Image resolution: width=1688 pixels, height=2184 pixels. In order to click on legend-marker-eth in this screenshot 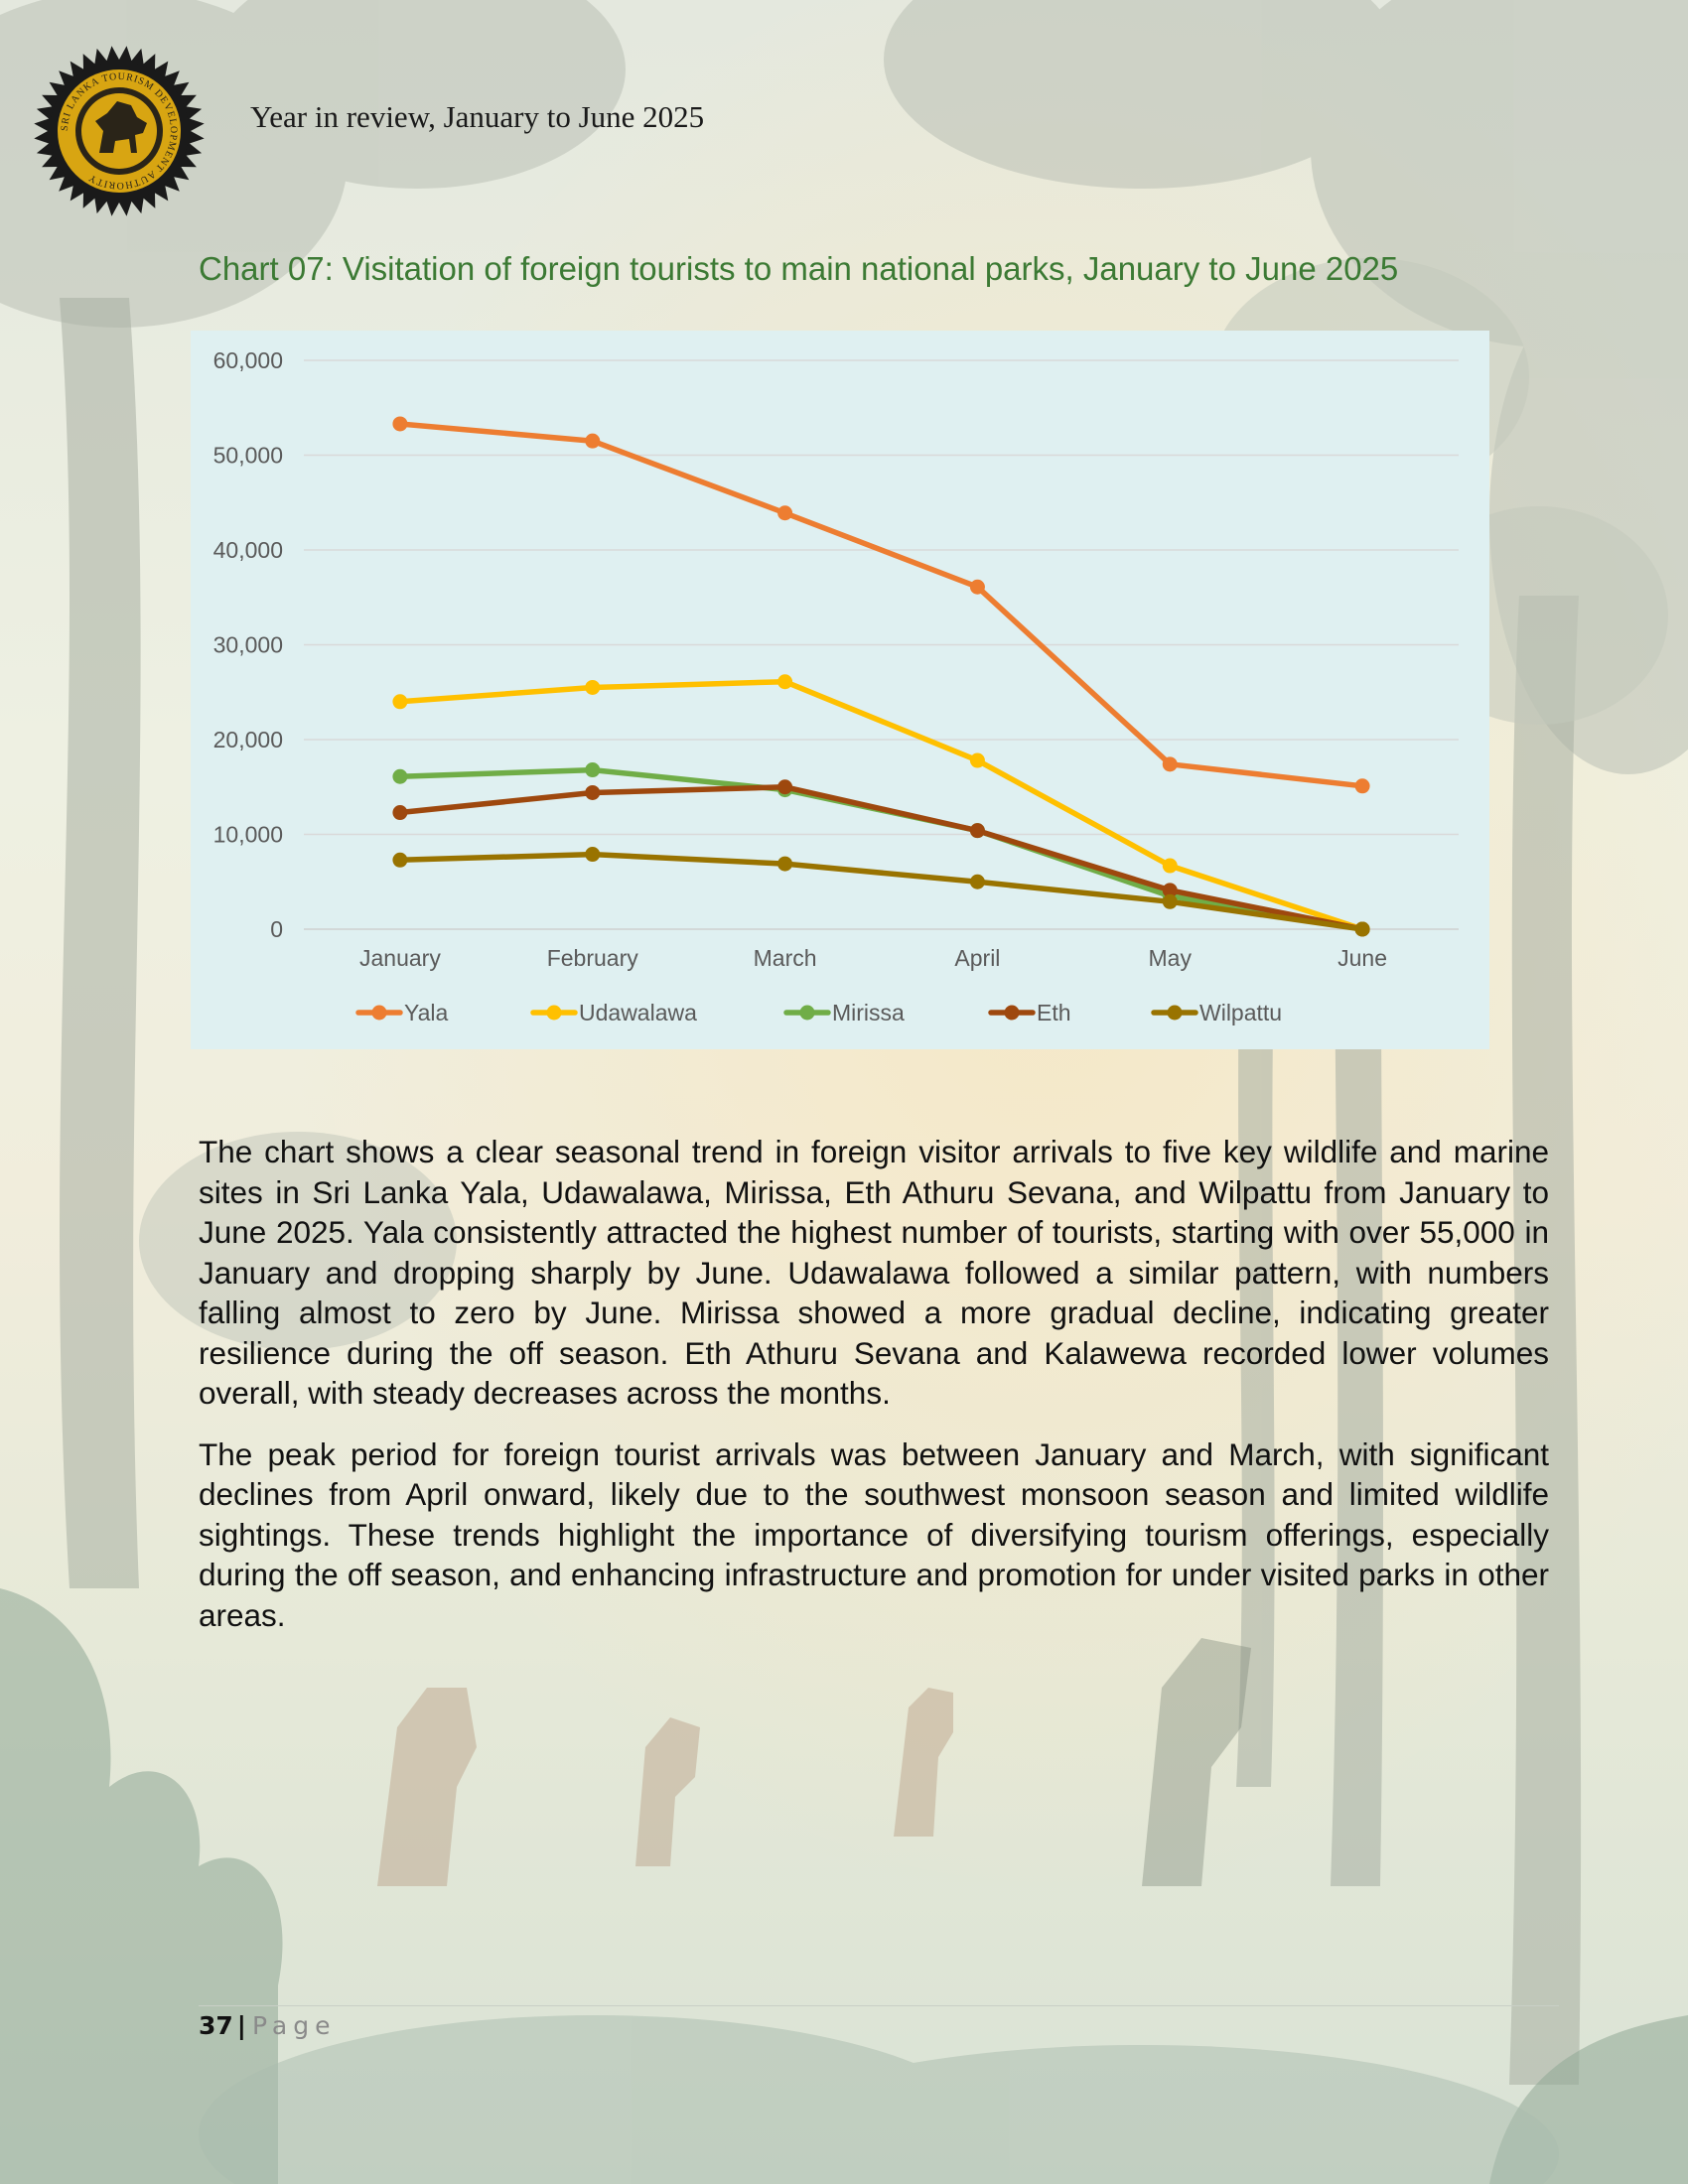, I will do `click(1012, 1013)`.